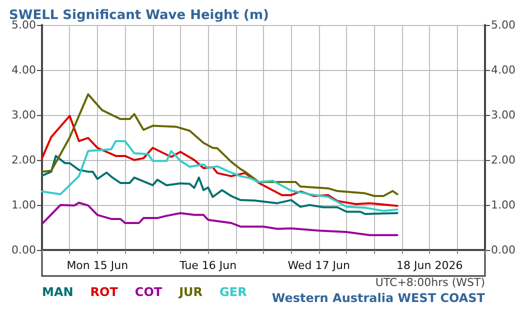  Describe the element at coordinates (503, 115) in the screenshot. I see `y2-tick-label: 3.00` at that location.